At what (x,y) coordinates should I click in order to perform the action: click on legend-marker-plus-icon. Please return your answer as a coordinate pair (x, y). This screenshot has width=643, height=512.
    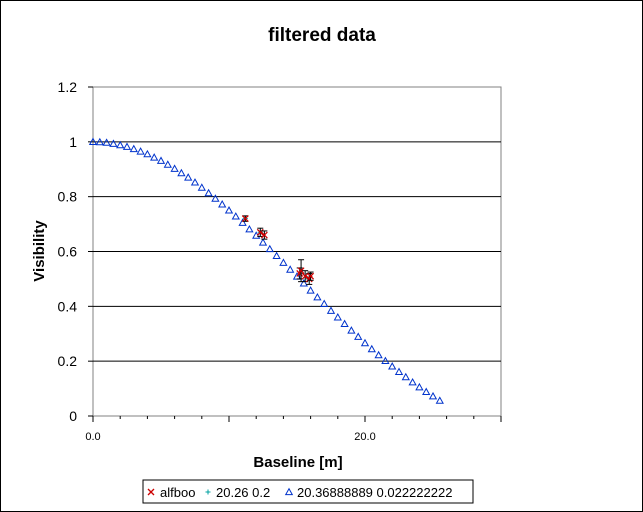
    Looking at the image, I should click on (208, 492).